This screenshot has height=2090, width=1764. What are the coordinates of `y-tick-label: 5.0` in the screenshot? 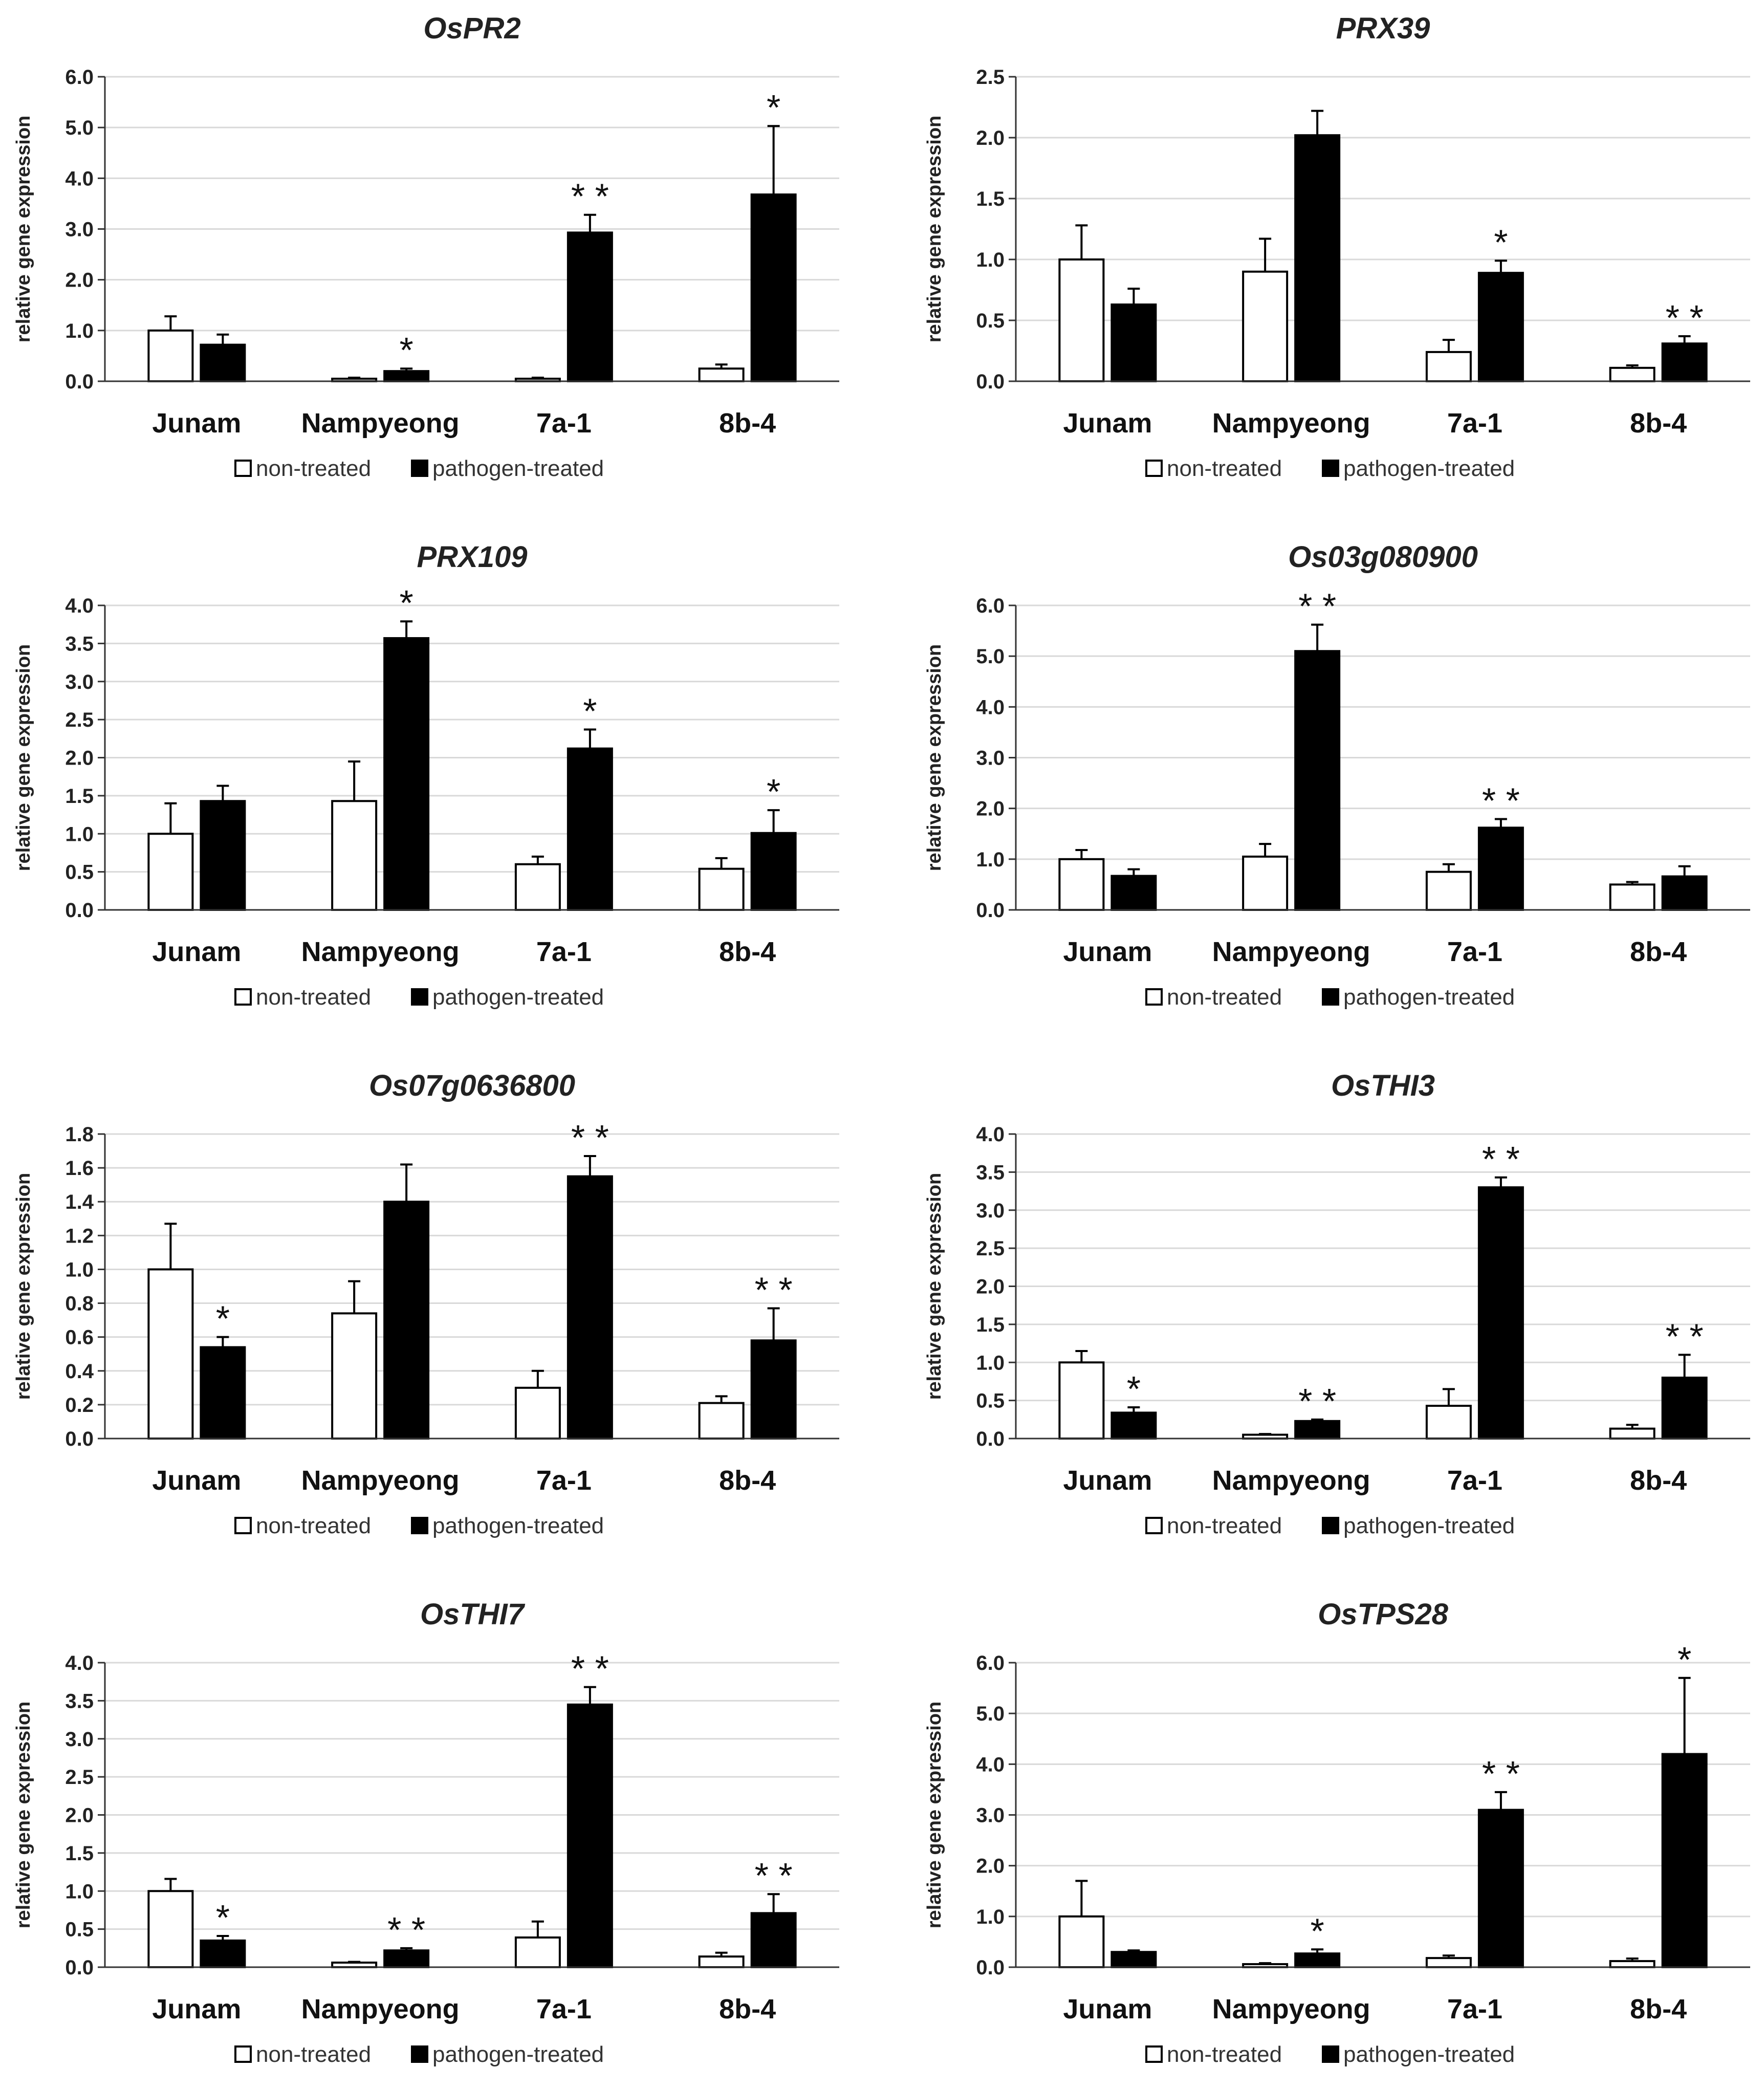 It's located at (990, 656).